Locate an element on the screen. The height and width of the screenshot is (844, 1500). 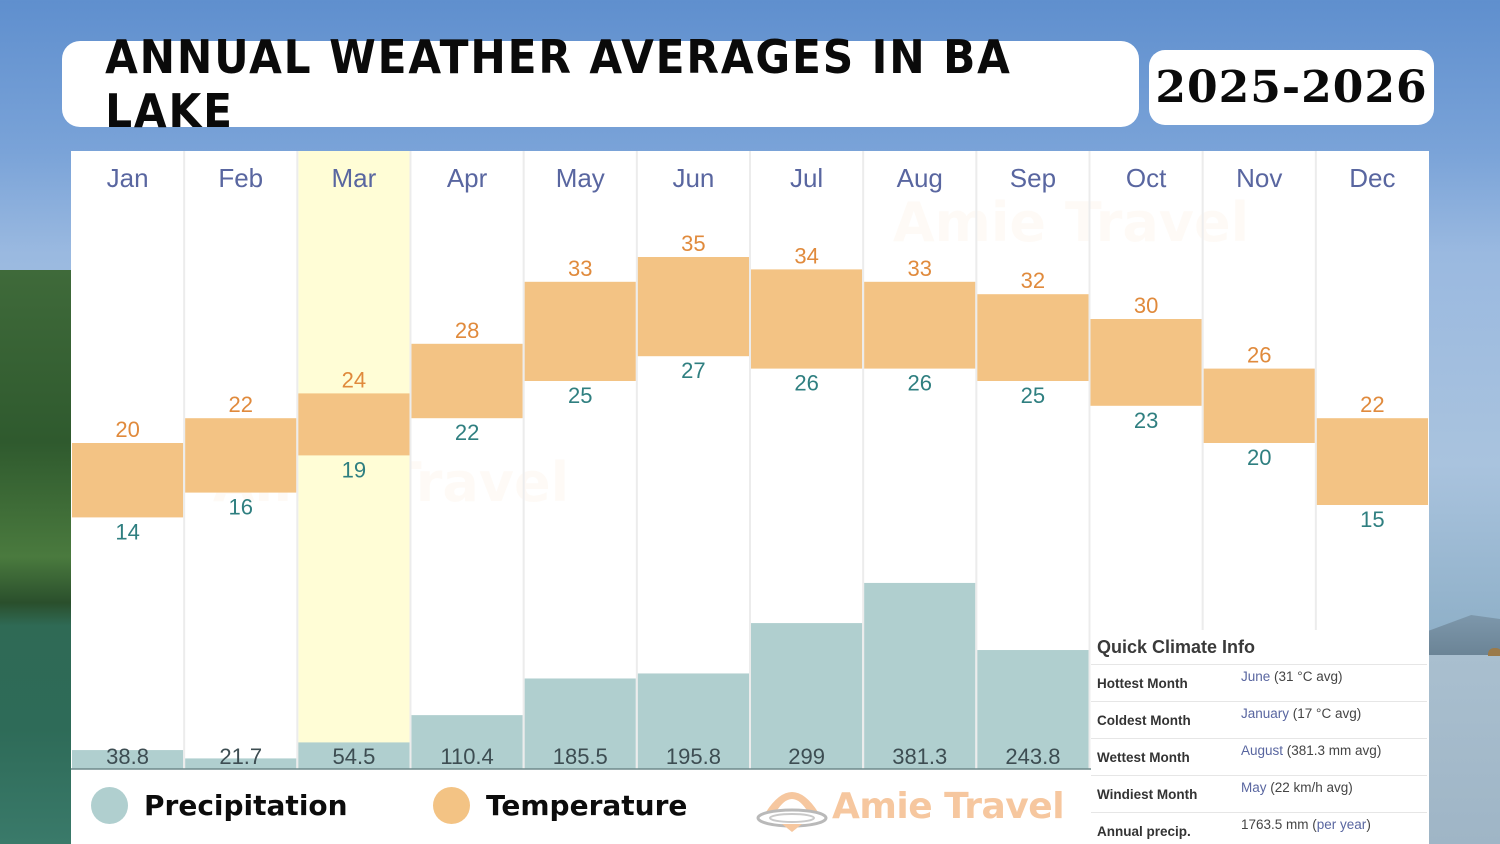
climate-key: Coldest Month is located at coordinates (1144, 720).